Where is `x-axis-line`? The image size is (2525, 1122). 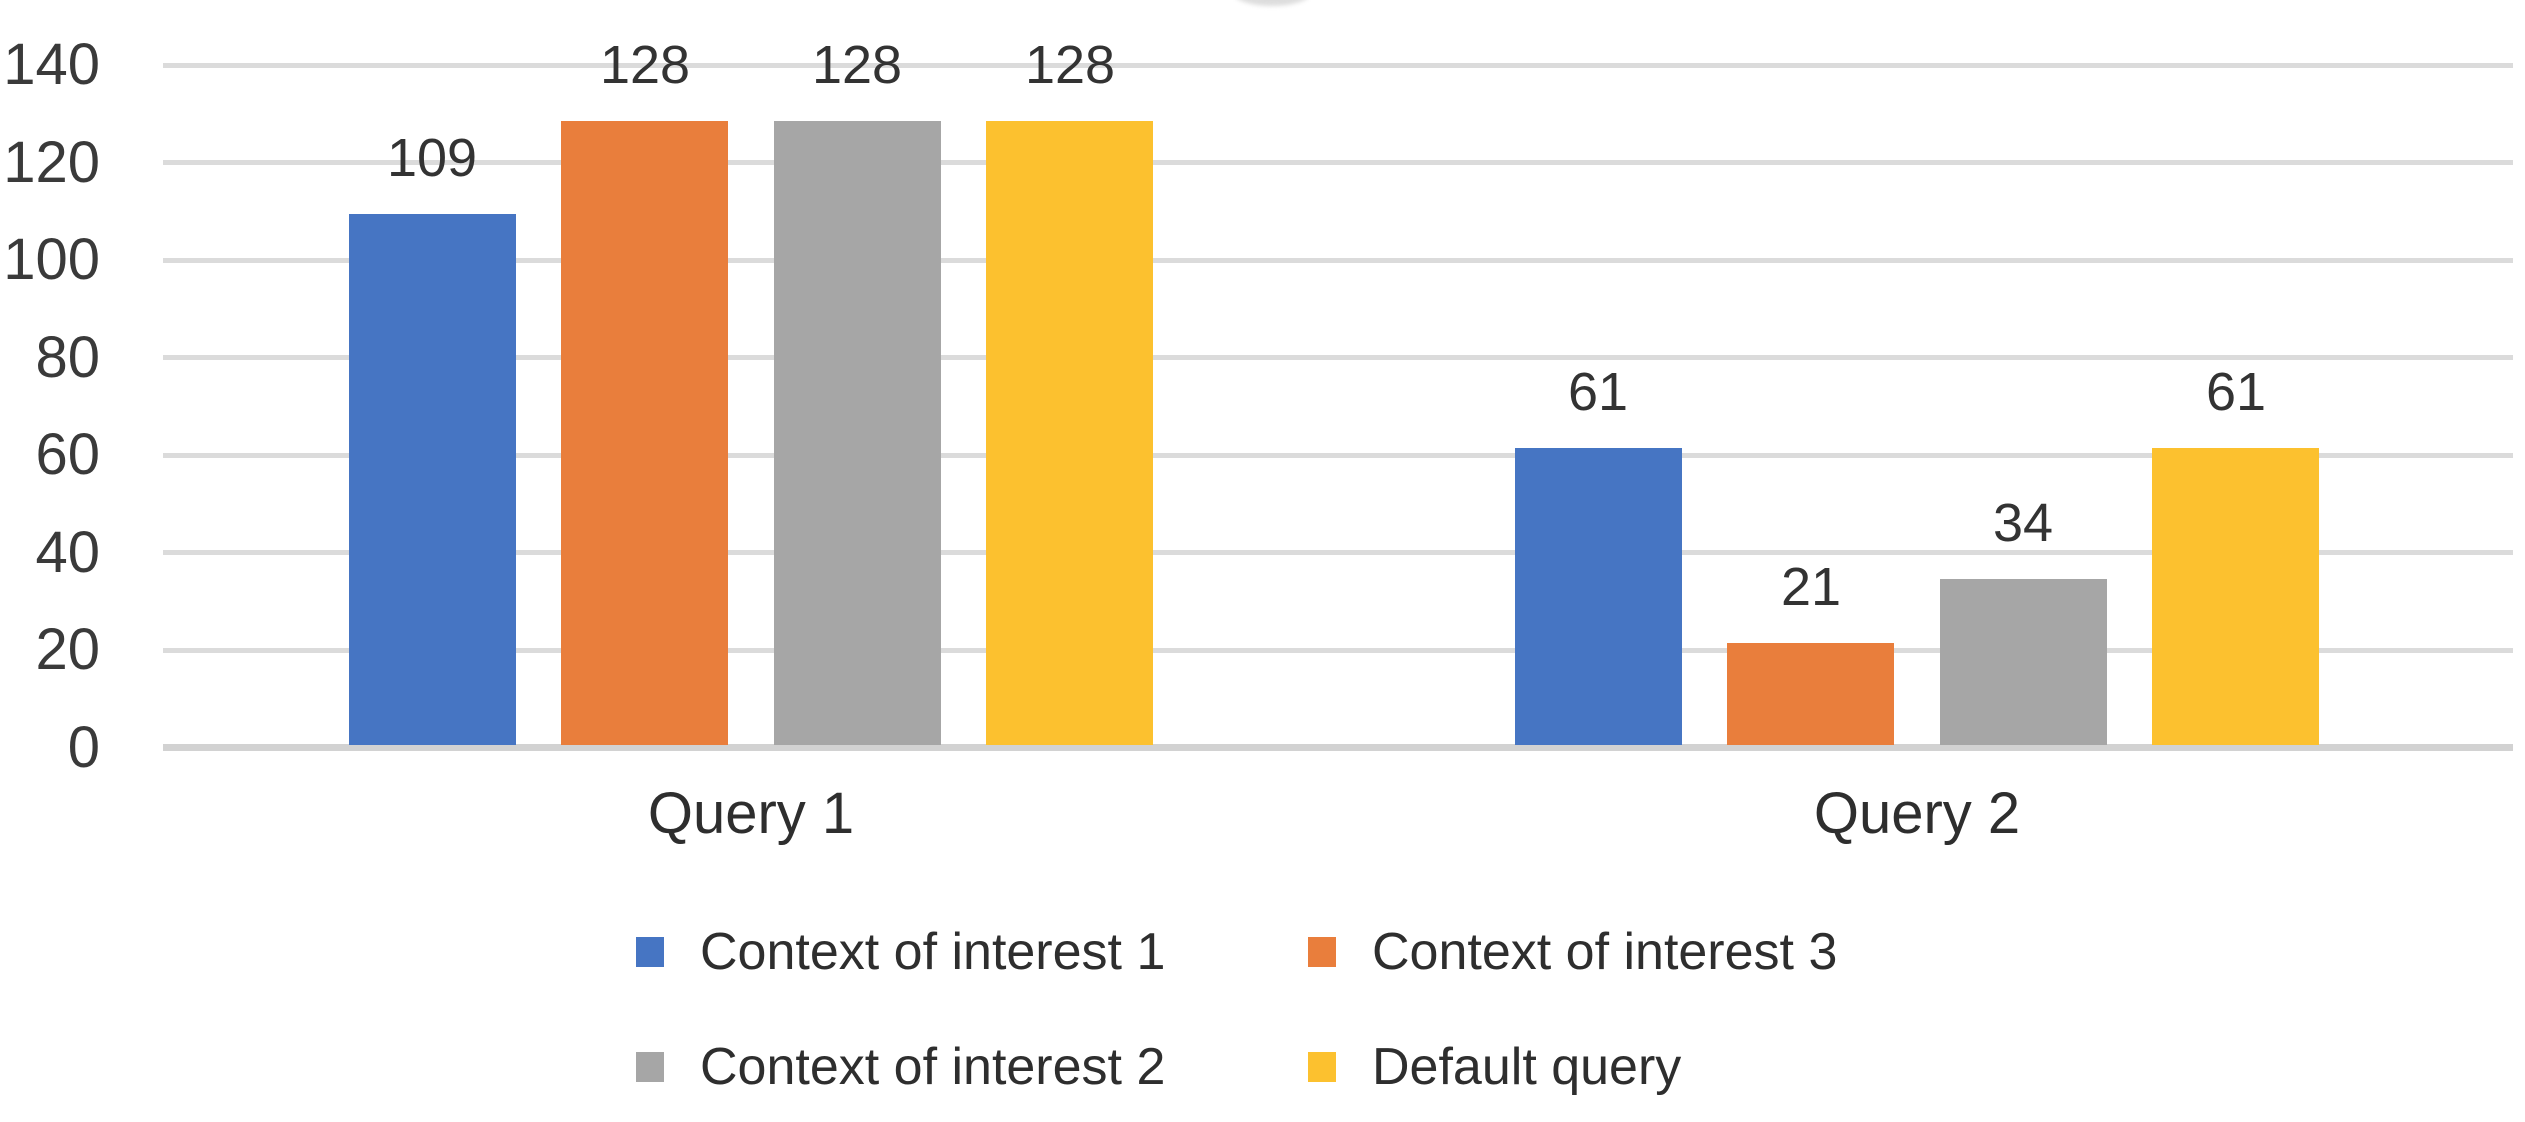
x-axis-line is located at coordinates (1338, 747).